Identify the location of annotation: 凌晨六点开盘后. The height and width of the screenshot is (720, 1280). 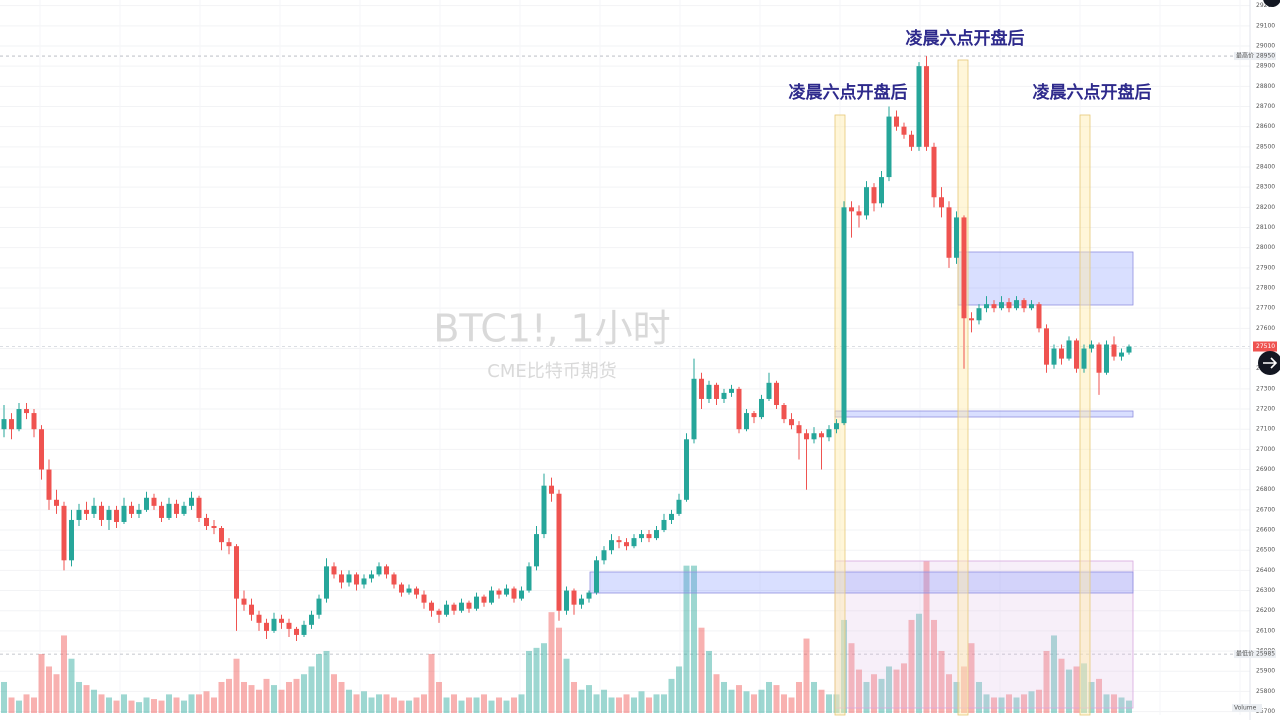
(848, 92).